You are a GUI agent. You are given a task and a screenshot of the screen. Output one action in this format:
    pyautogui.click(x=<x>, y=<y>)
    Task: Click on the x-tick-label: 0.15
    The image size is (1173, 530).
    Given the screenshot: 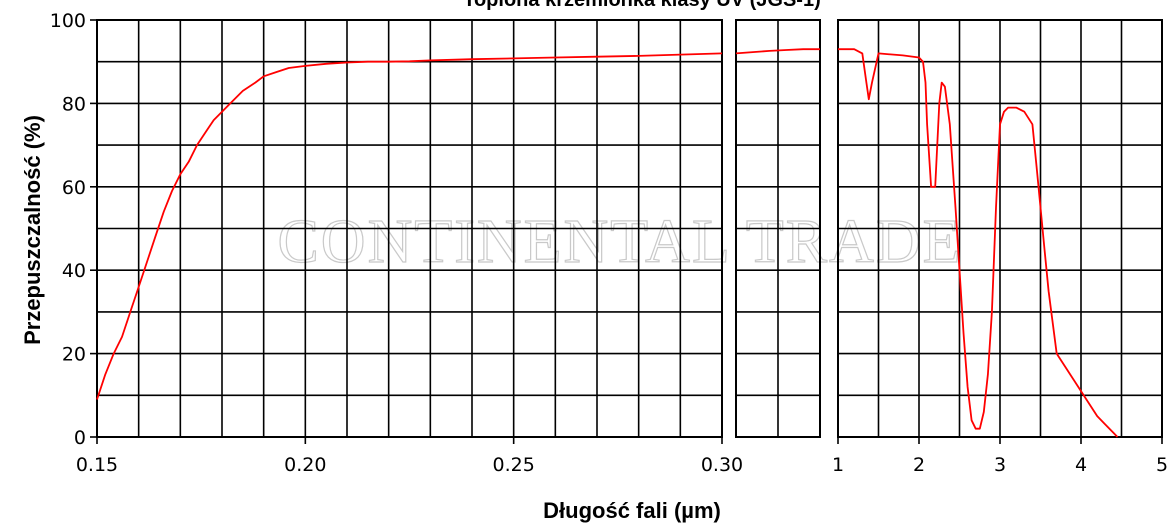 What is the action you would take?
    pyautogui.click(x=97, y=465)
    